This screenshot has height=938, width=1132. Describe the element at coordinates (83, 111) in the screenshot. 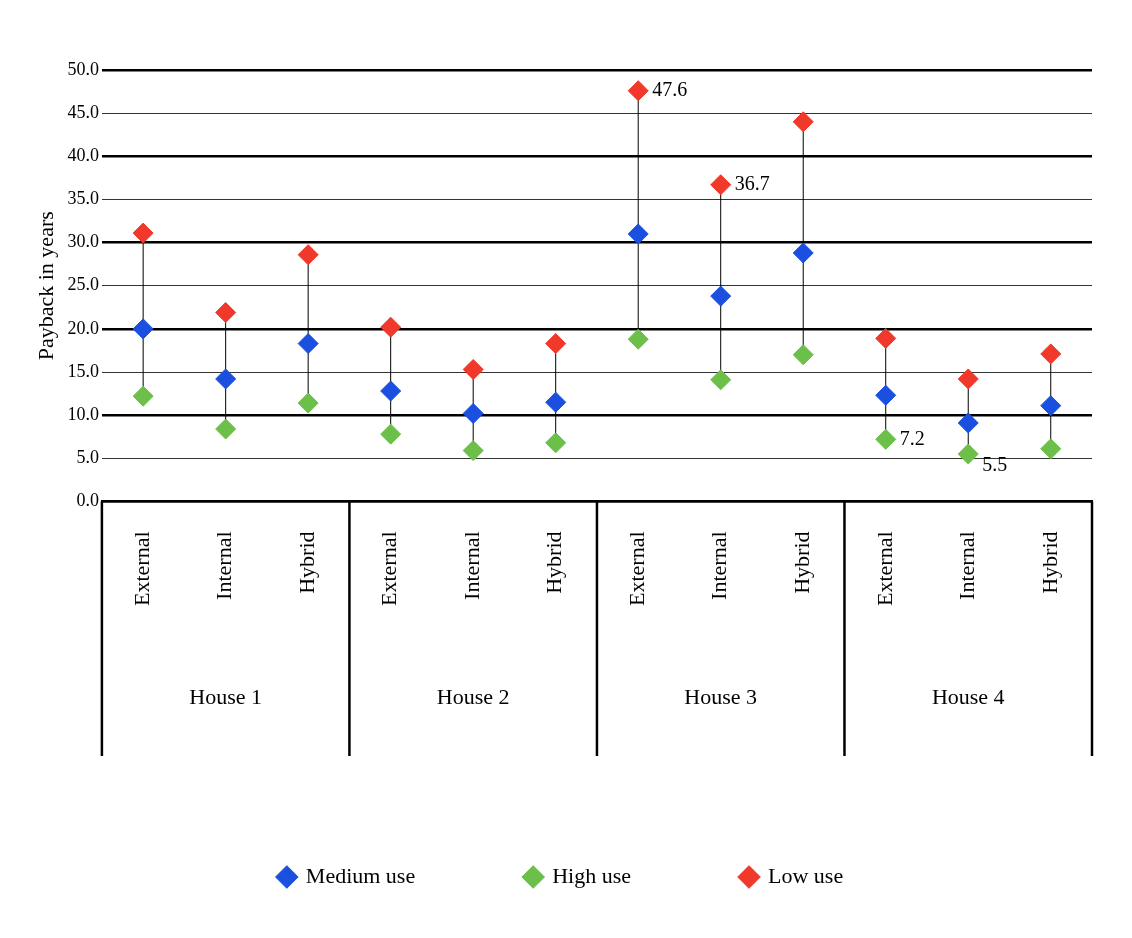

I see `y-tick-label: 45.0` at that location.